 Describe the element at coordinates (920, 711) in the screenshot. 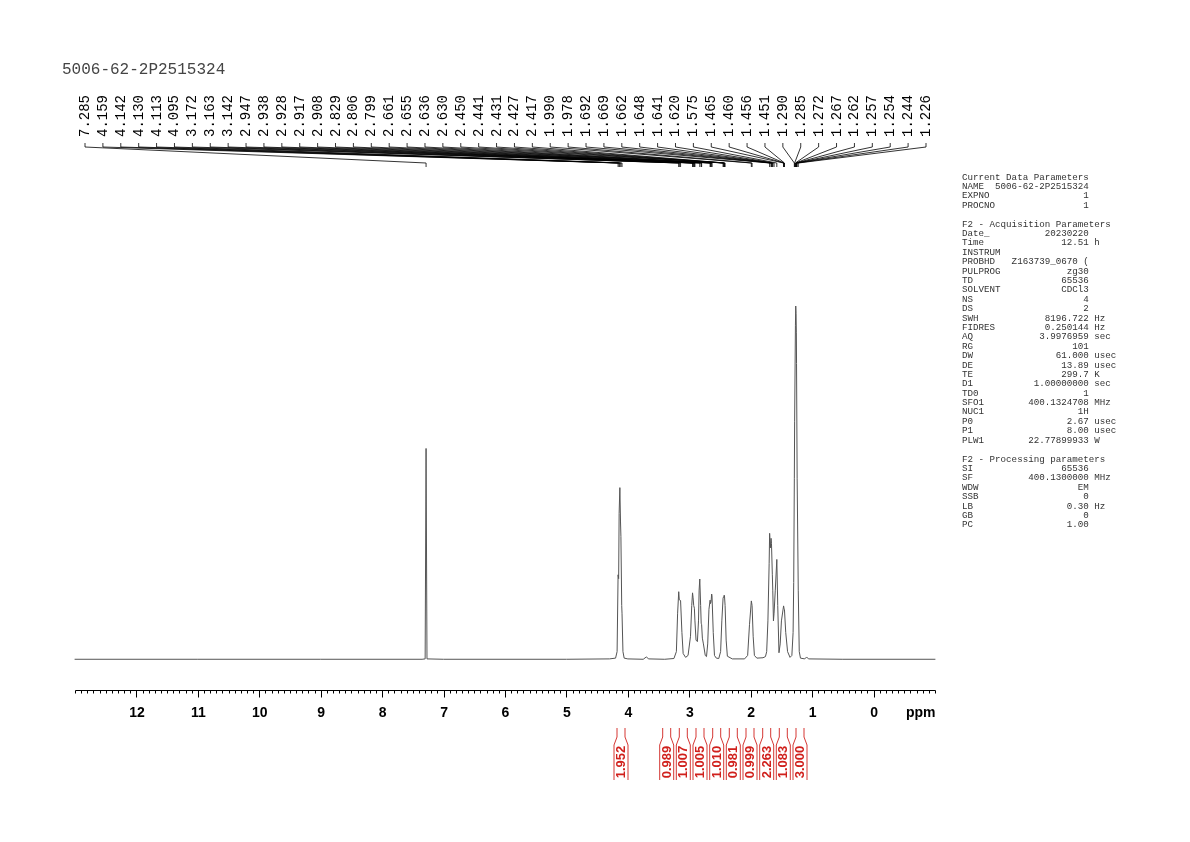

I see `x-axis-title: ppm` at that location.